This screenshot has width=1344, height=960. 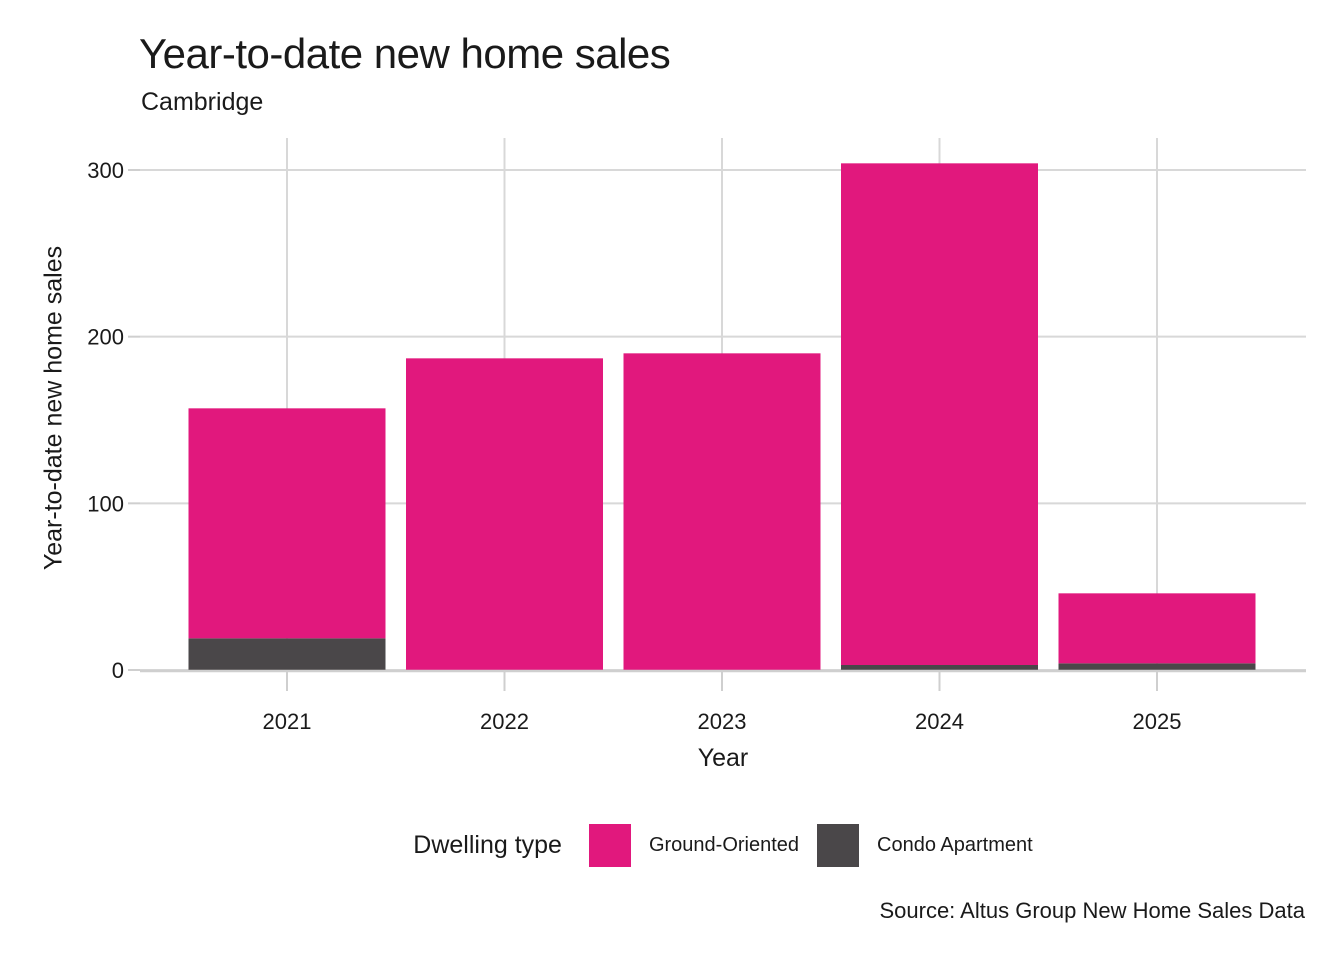 What do you see at coordinates (287, 721) in the screenshot?
I see `x-tick-label: 2021` at bounding box center [287, 721].